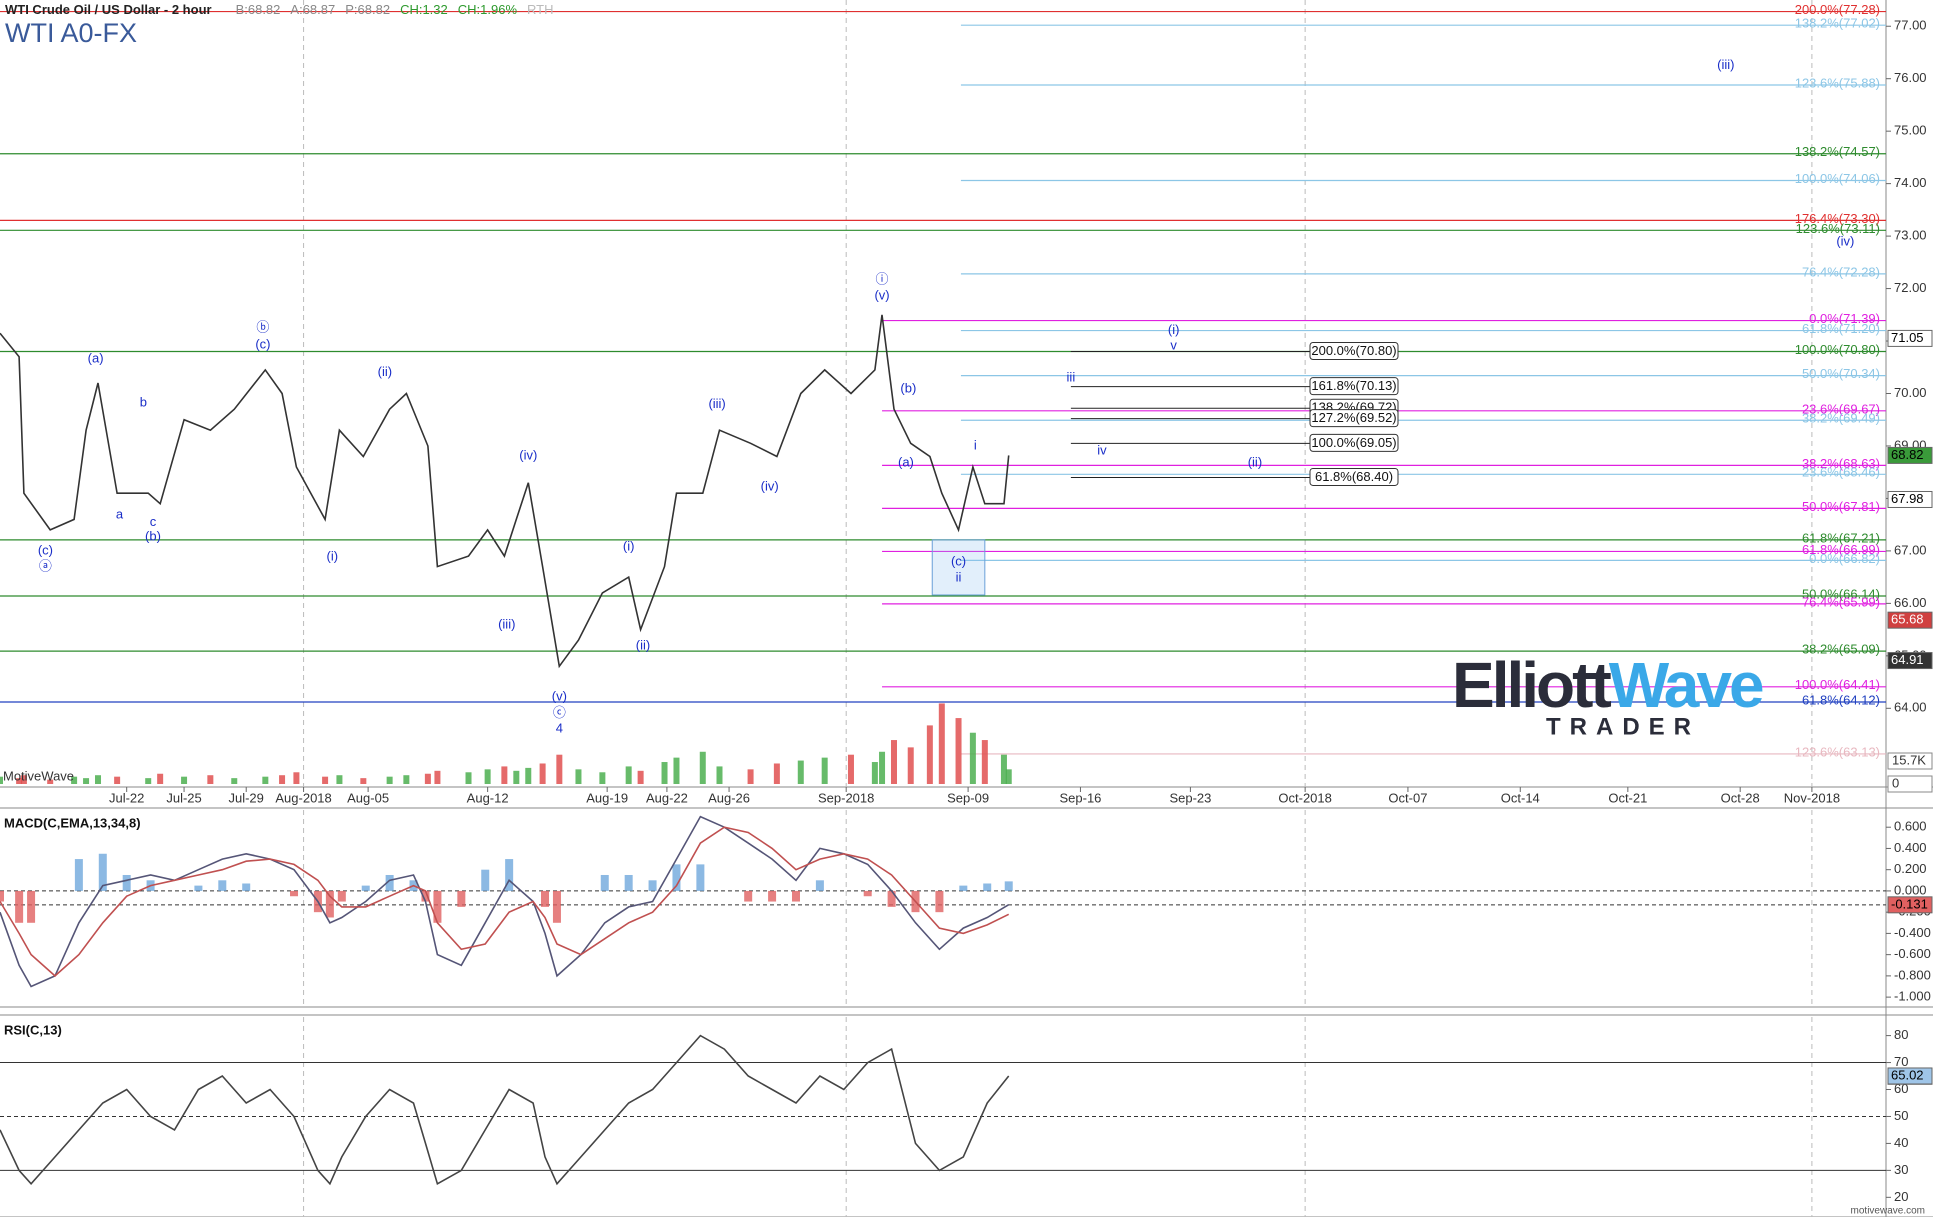  What do you see at coordinates (120, 514) in the screenshot?
I see `wave-label: a` at bounding box center [120, 514].